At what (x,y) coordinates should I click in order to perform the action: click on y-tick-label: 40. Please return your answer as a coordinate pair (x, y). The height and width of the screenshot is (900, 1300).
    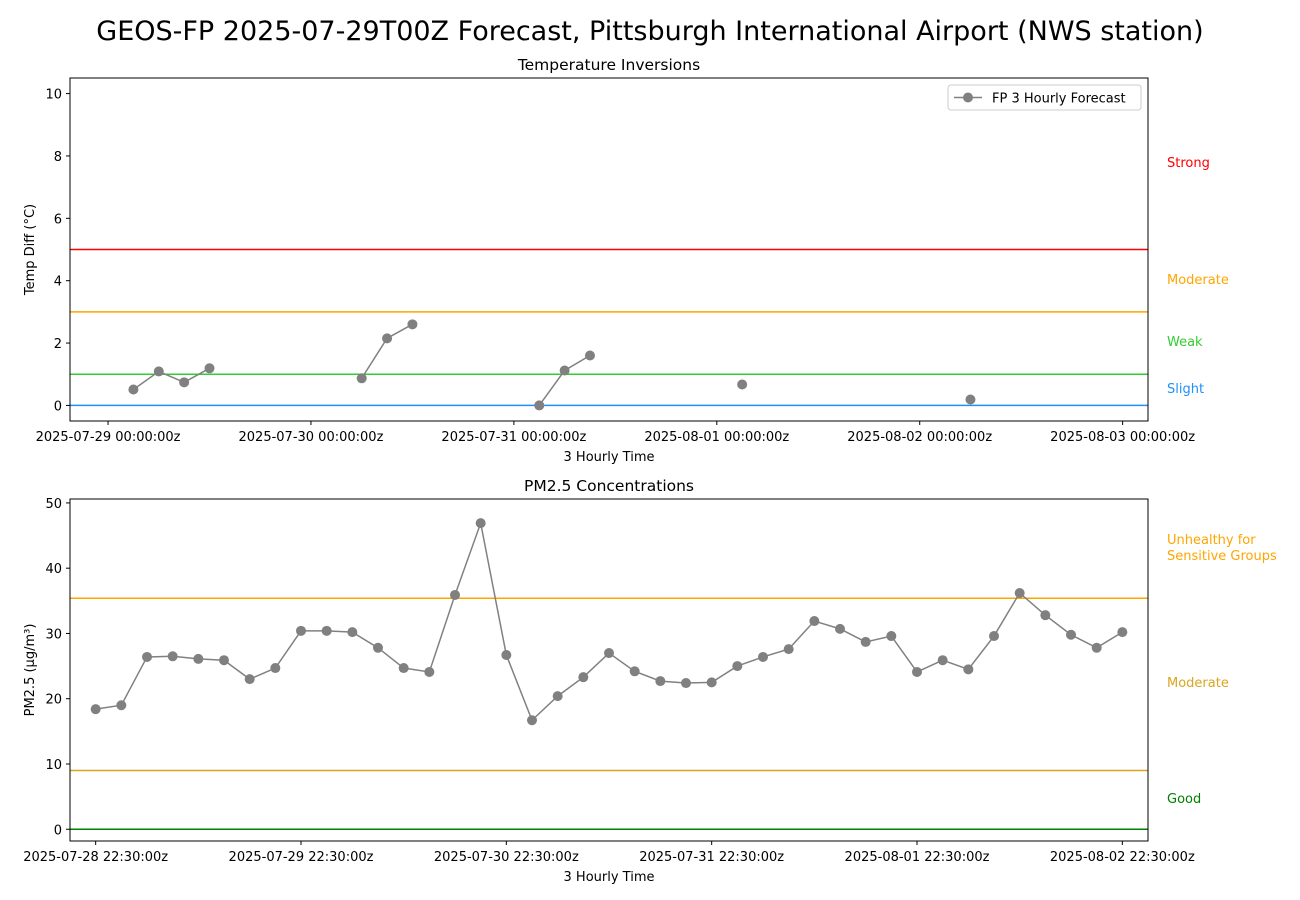
    Looking at the image, I should click on (53, 569).